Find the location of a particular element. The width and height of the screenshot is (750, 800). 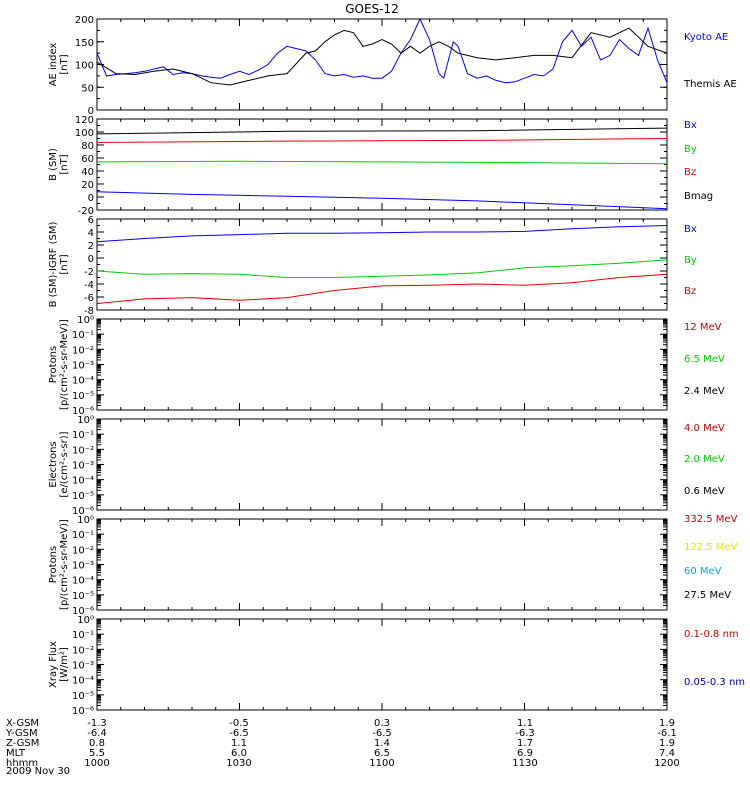

legend-label: 332.5 MeV is located at coordinates (711, 519).